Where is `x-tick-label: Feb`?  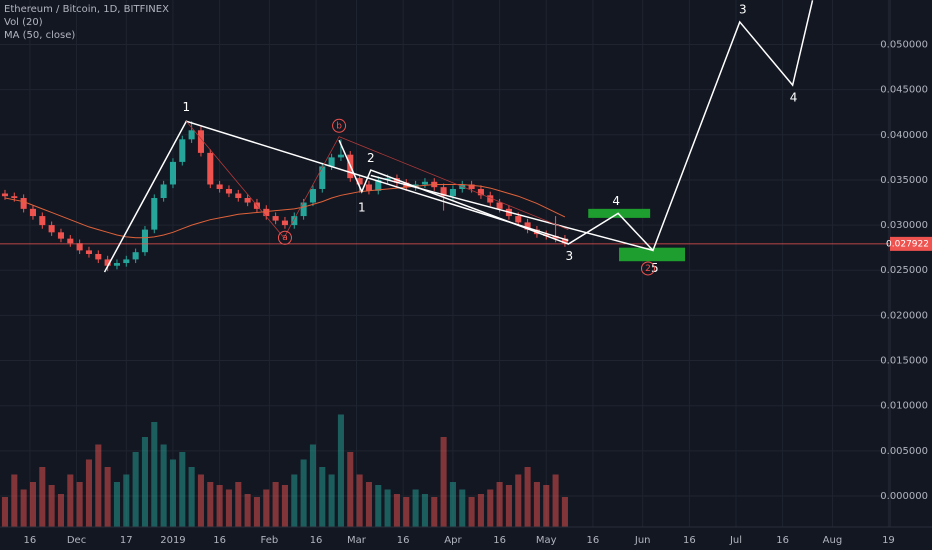 x-tick-label: Feb is located at coordinates (270, 540).